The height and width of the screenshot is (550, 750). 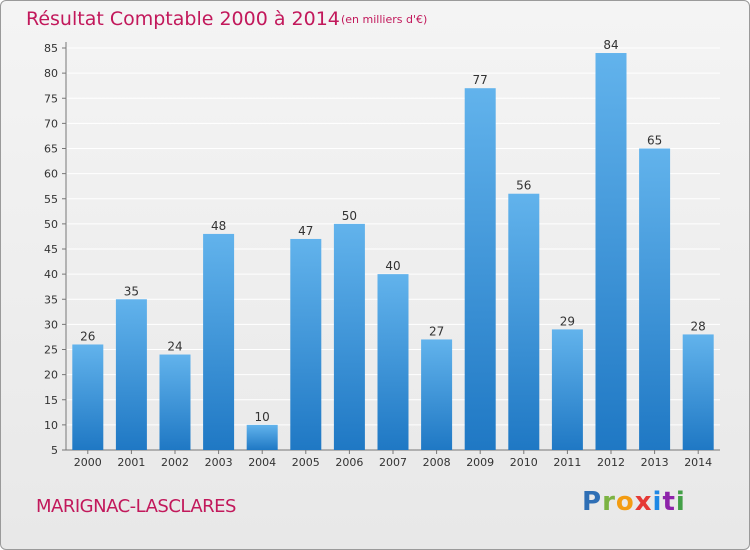 I want to click on y-tick-label: 25, so click(x=51, y=350).